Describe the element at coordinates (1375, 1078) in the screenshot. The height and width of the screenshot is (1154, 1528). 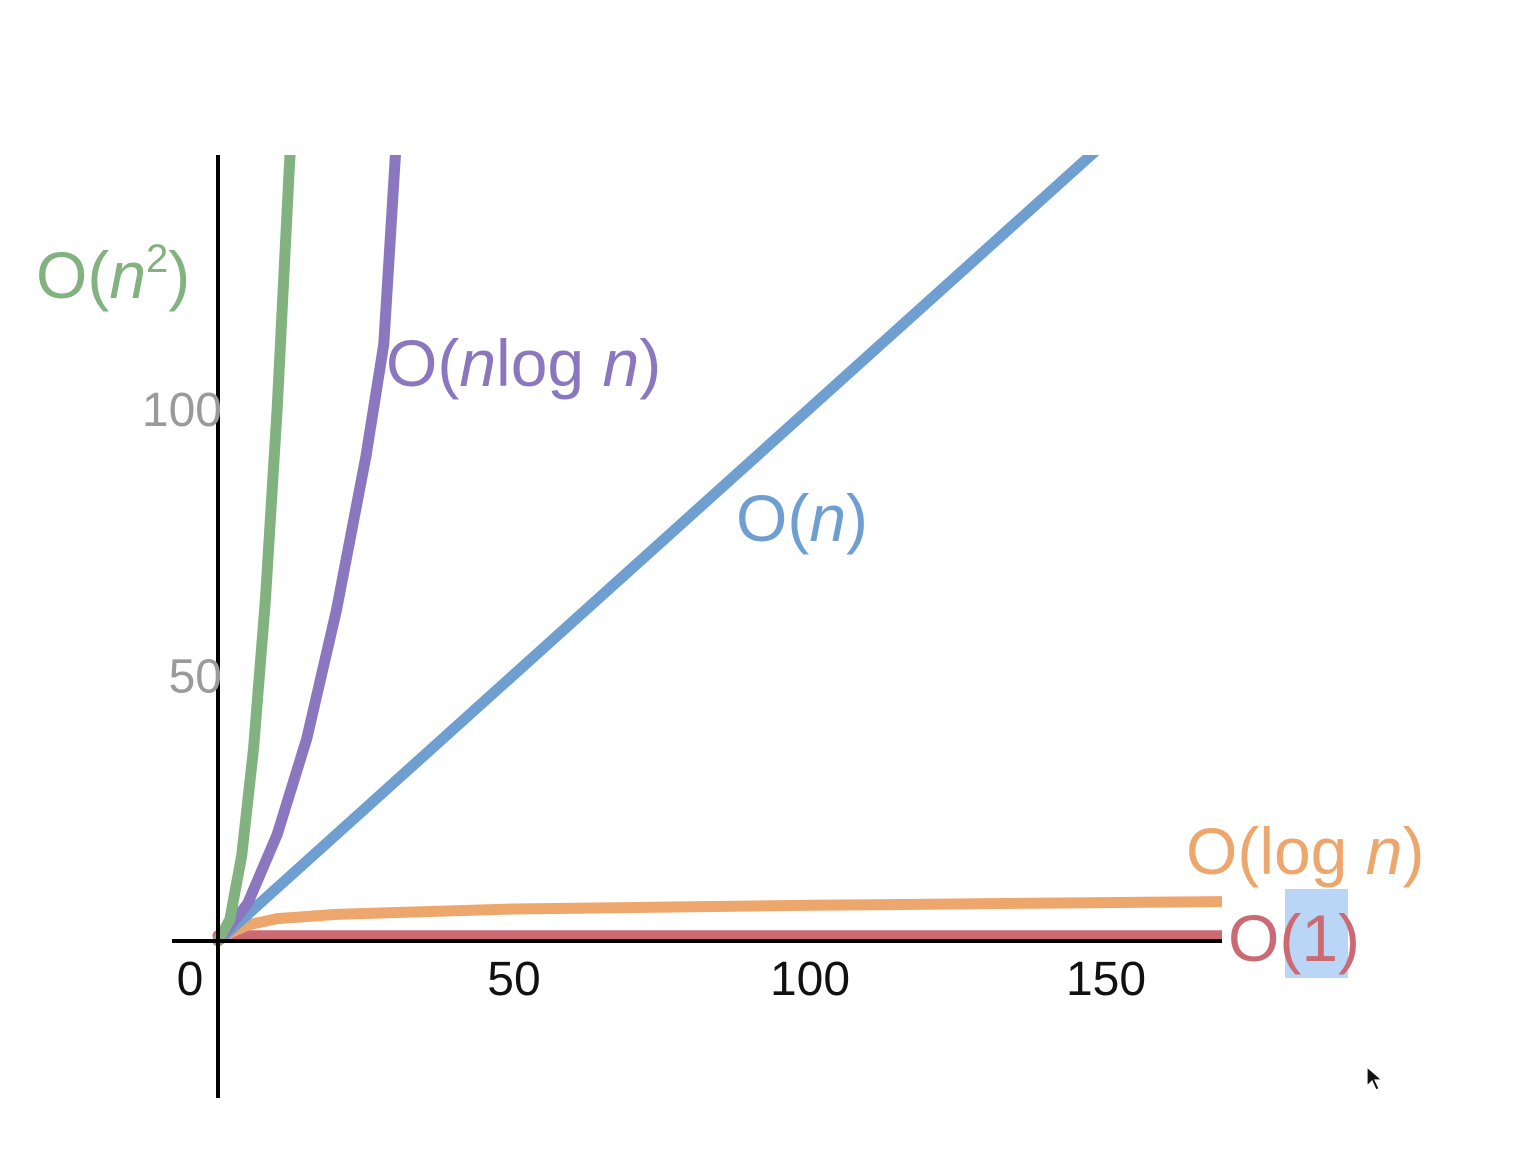
I see `mouse-cursor-icon` at that location.